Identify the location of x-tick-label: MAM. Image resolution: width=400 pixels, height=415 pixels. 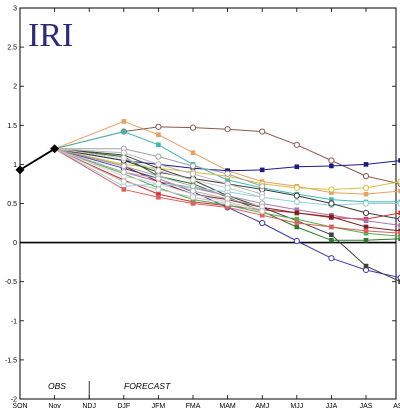
(227, 406).